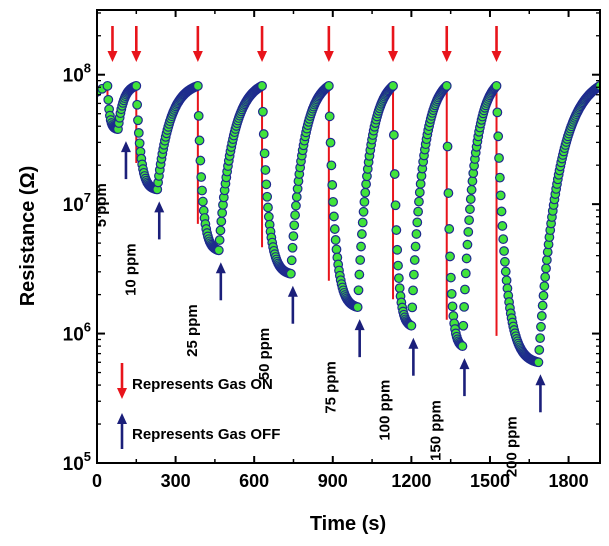  Describe the element at coordinates (77, 462) in the screenshot. I see `y-tick-label: 10⁵` at that location.